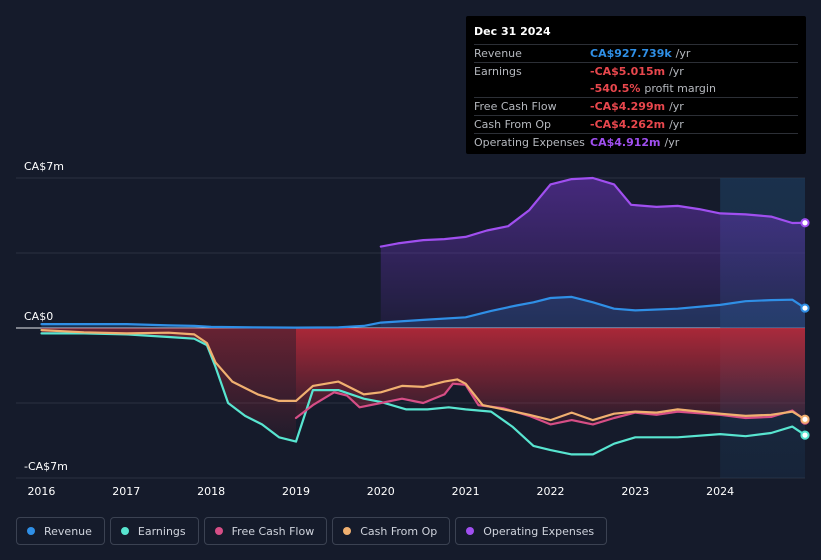  What do you see at coordinates (615, 88) in the screenshot?
I see `tooltip-row-value: -540.5%` at bounding box center [615, 88].